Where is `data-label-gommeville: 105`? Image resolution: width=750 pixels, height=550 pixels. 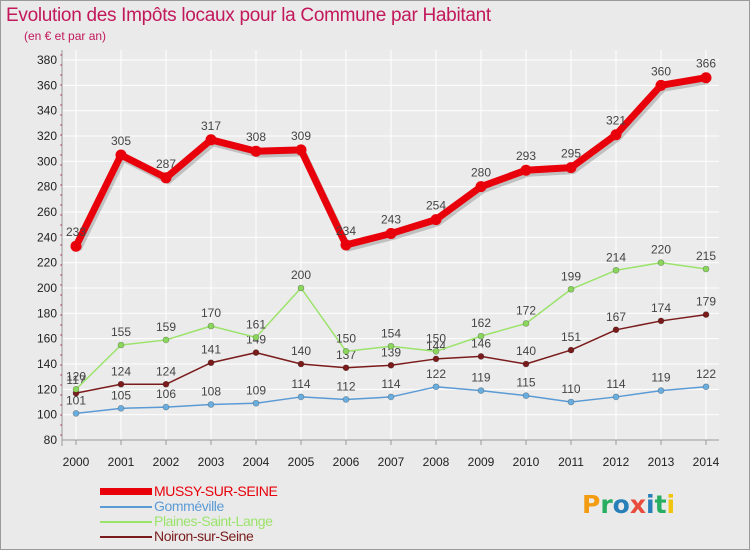
data-label-gommeville: 105 is located at coordinates (121, 395).